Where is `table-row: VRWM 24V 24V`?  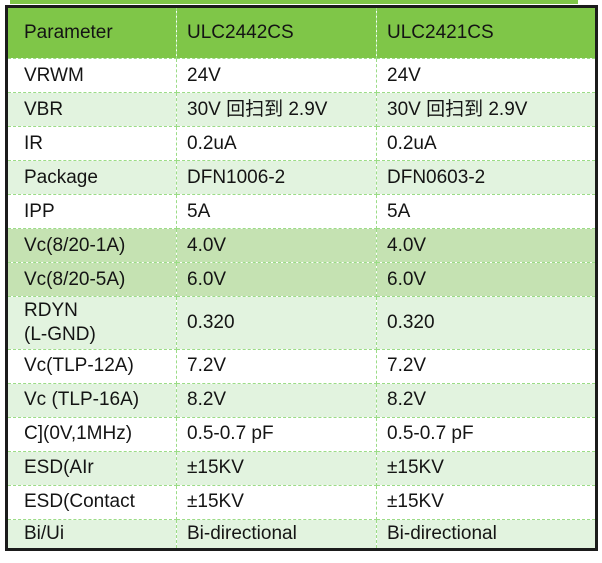
table-row: VRWM 24V 24V is located at coordinates (301, 75).